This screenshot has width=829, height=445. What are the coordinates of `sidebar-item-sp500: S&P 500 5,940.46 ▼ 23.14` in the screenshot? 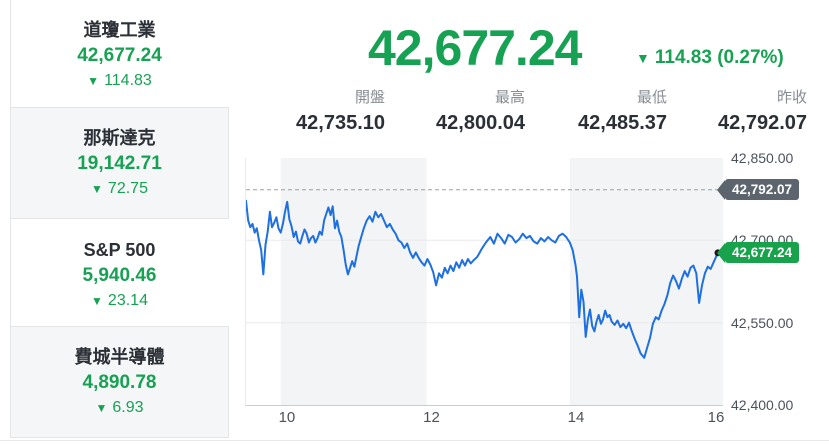 It's located at (119, 273).